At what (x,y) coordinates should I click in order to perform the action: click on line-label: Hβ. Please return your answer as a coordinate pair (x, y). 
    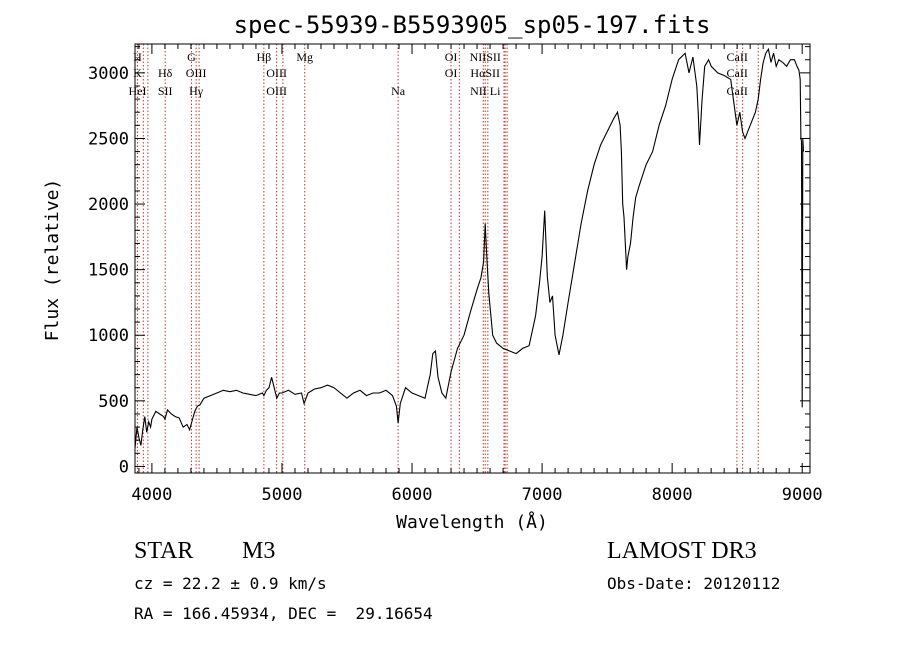
    Looking at the image, I should click on (263, 57).